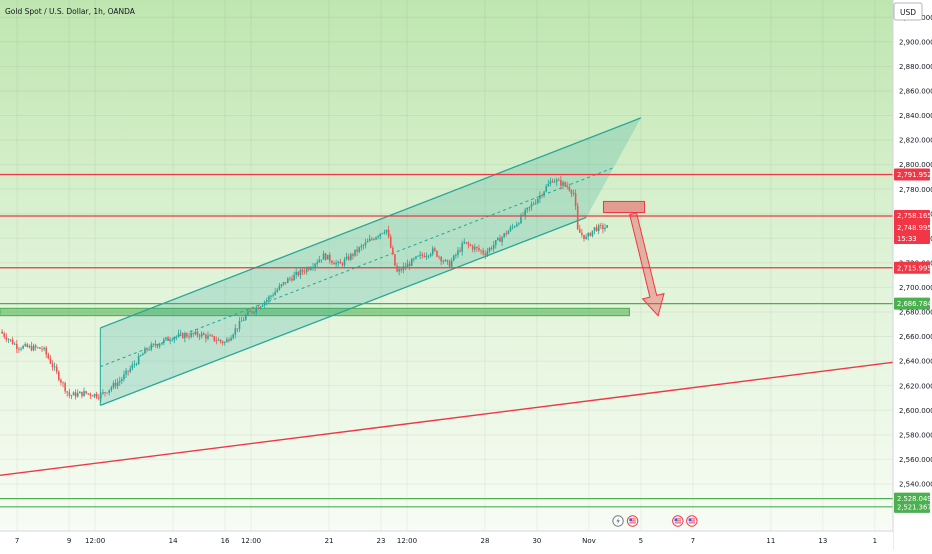 This screenshot has height=554, width=932. I want to click on currency-button: USD, so click(908, 11).